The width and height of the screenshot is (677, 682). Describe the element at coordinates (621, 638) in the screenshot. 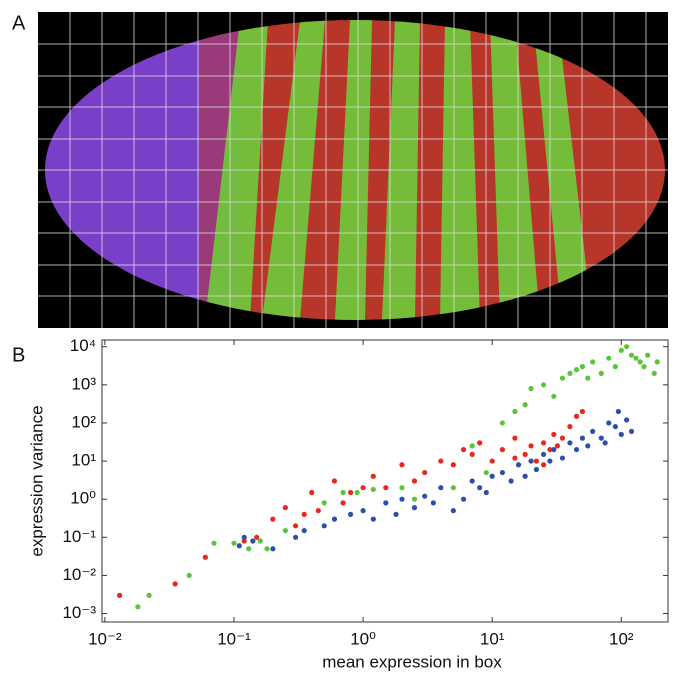

I see `x-tick-label: 10²` at that location.